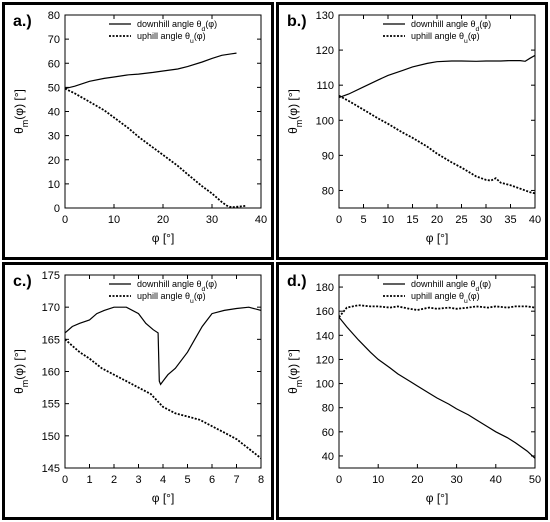 The height and width of the screenshot is (522, 550). I want to click on x-tick-label: 3, so click(138, 480).